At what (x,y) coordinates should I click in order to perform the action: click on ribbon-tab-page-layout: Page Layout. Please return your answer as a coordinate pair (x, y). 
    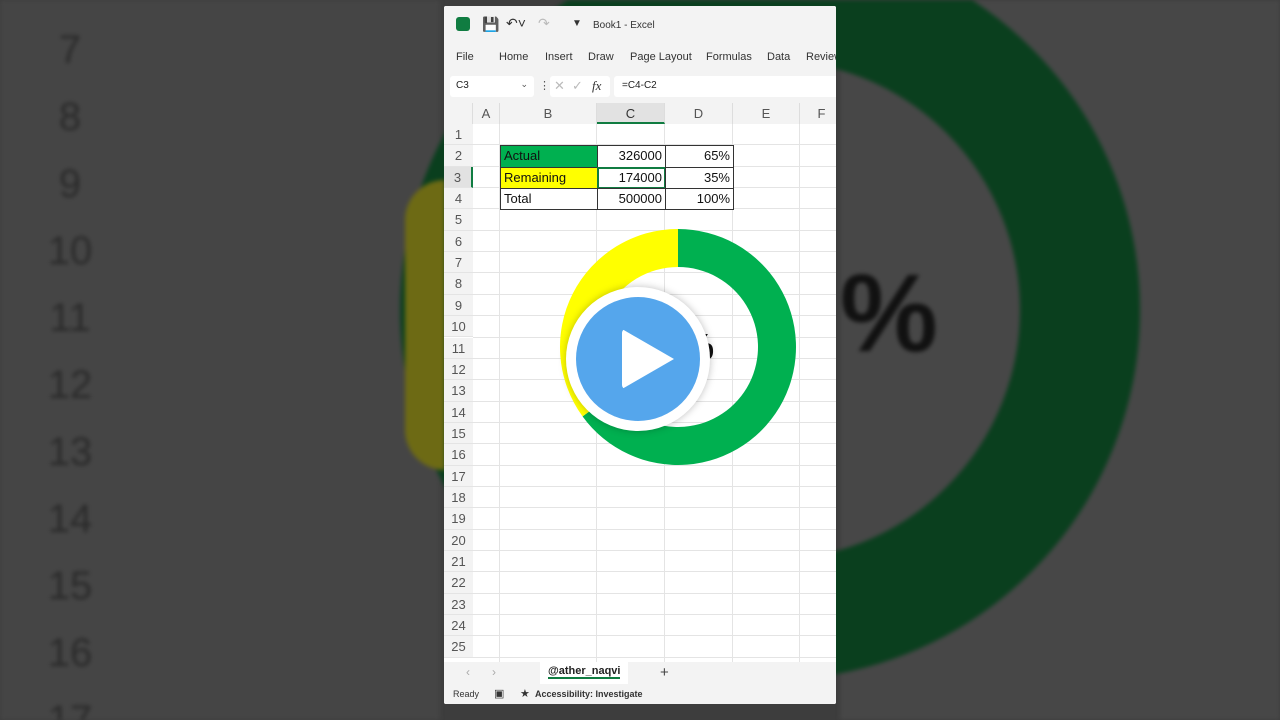
    Looking at the image, I should click on (661, 57).